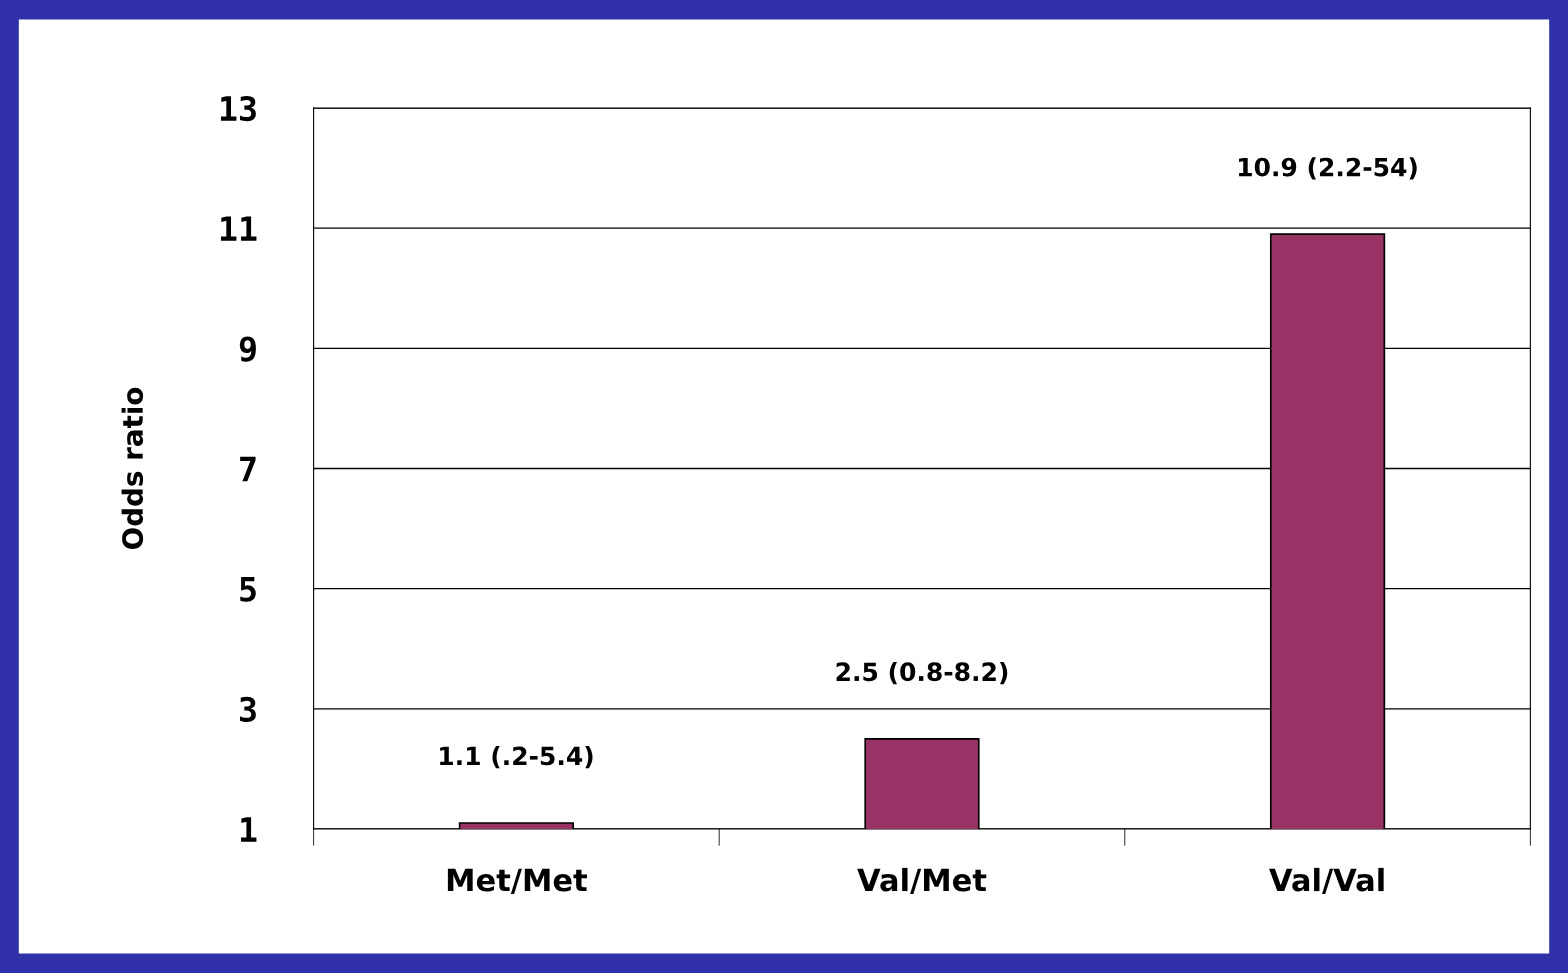  Describe the element at coordinates (1326, 880) in the screenshot. I see `x-tick-label: Val/Val` at that location.